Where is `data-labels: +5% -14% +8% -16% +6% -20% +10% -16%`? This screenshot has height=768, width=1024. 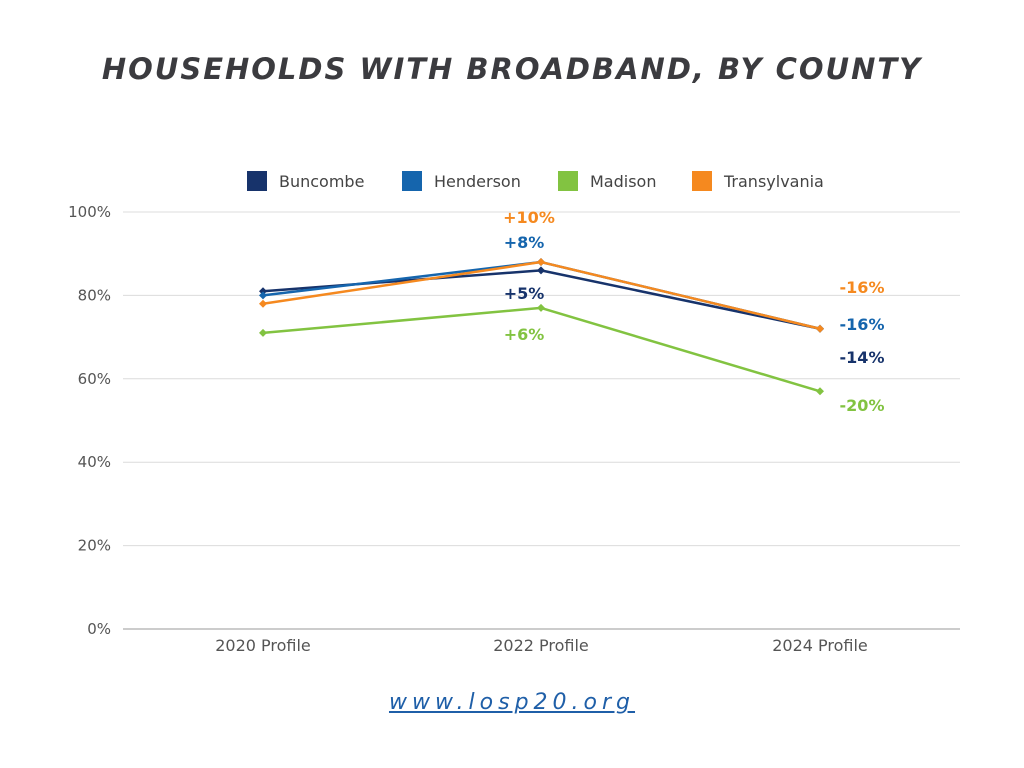
data-labels: +5% -14% +8% -16% +6% -20% +10% -16% is located at coordinates (693, 311).